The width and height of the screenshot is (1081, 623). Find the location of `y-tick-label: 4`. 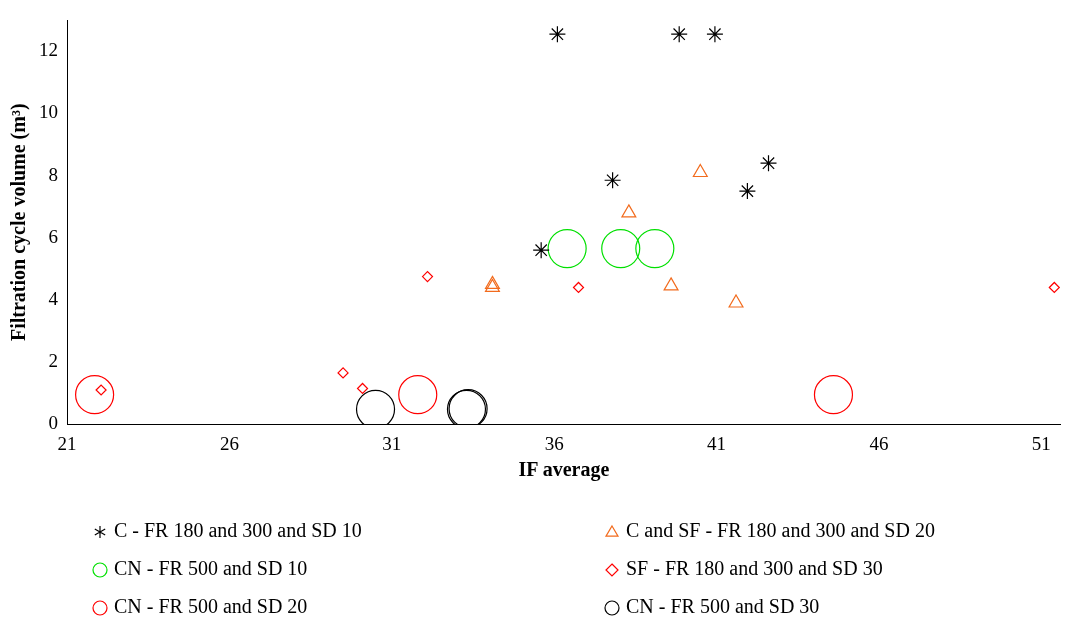

y-tick-label: 4 is located at coordinates (53, 298).